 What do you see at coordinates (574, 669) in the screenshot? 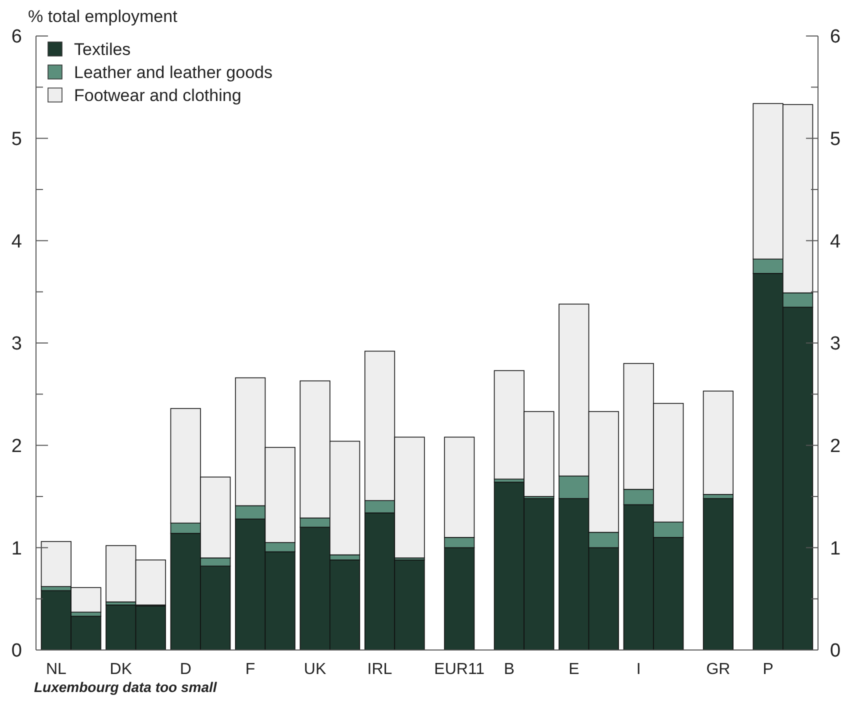
I see `x-tick-label: E` at bounding box center [574, 669].